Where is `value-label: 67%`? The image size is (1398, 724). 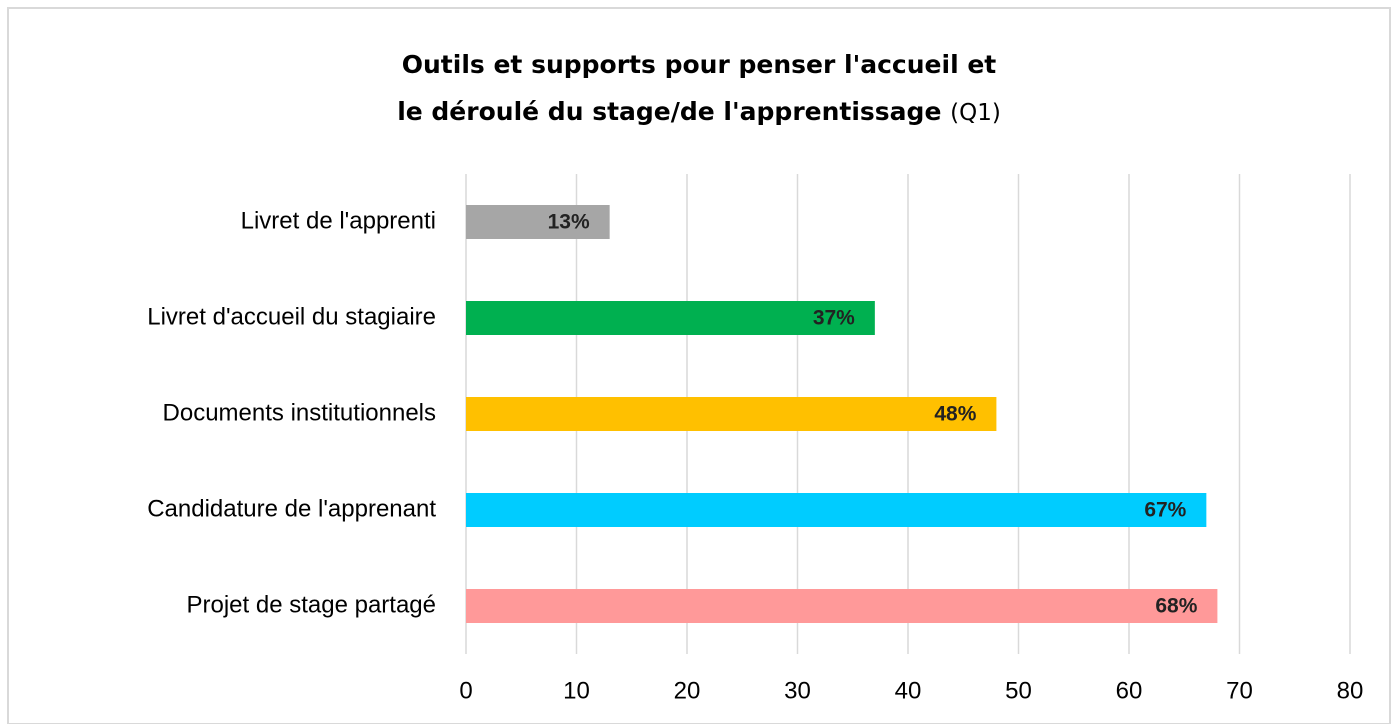 value-label: 67% is located at coordinates (1165, 510).